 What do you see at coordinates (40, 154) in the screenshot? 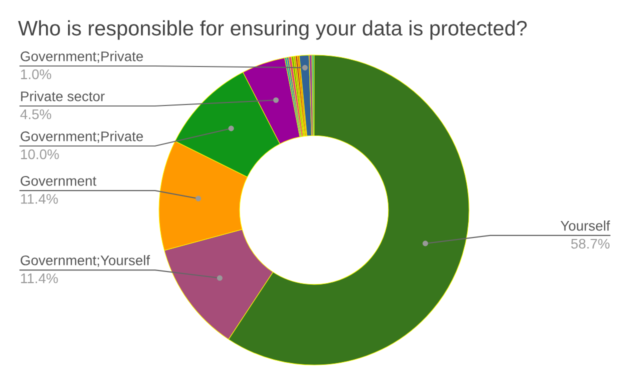
I see `data-label: 10.0%` at bounding box center [40, 154].